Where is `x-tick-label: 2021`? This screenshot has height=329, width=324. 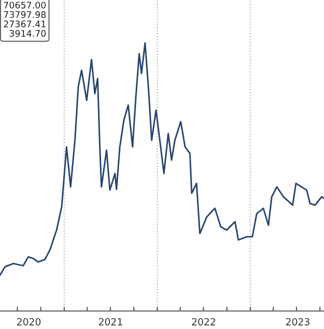 x-tick-label: 2021 is located at coordinates (110, 322).